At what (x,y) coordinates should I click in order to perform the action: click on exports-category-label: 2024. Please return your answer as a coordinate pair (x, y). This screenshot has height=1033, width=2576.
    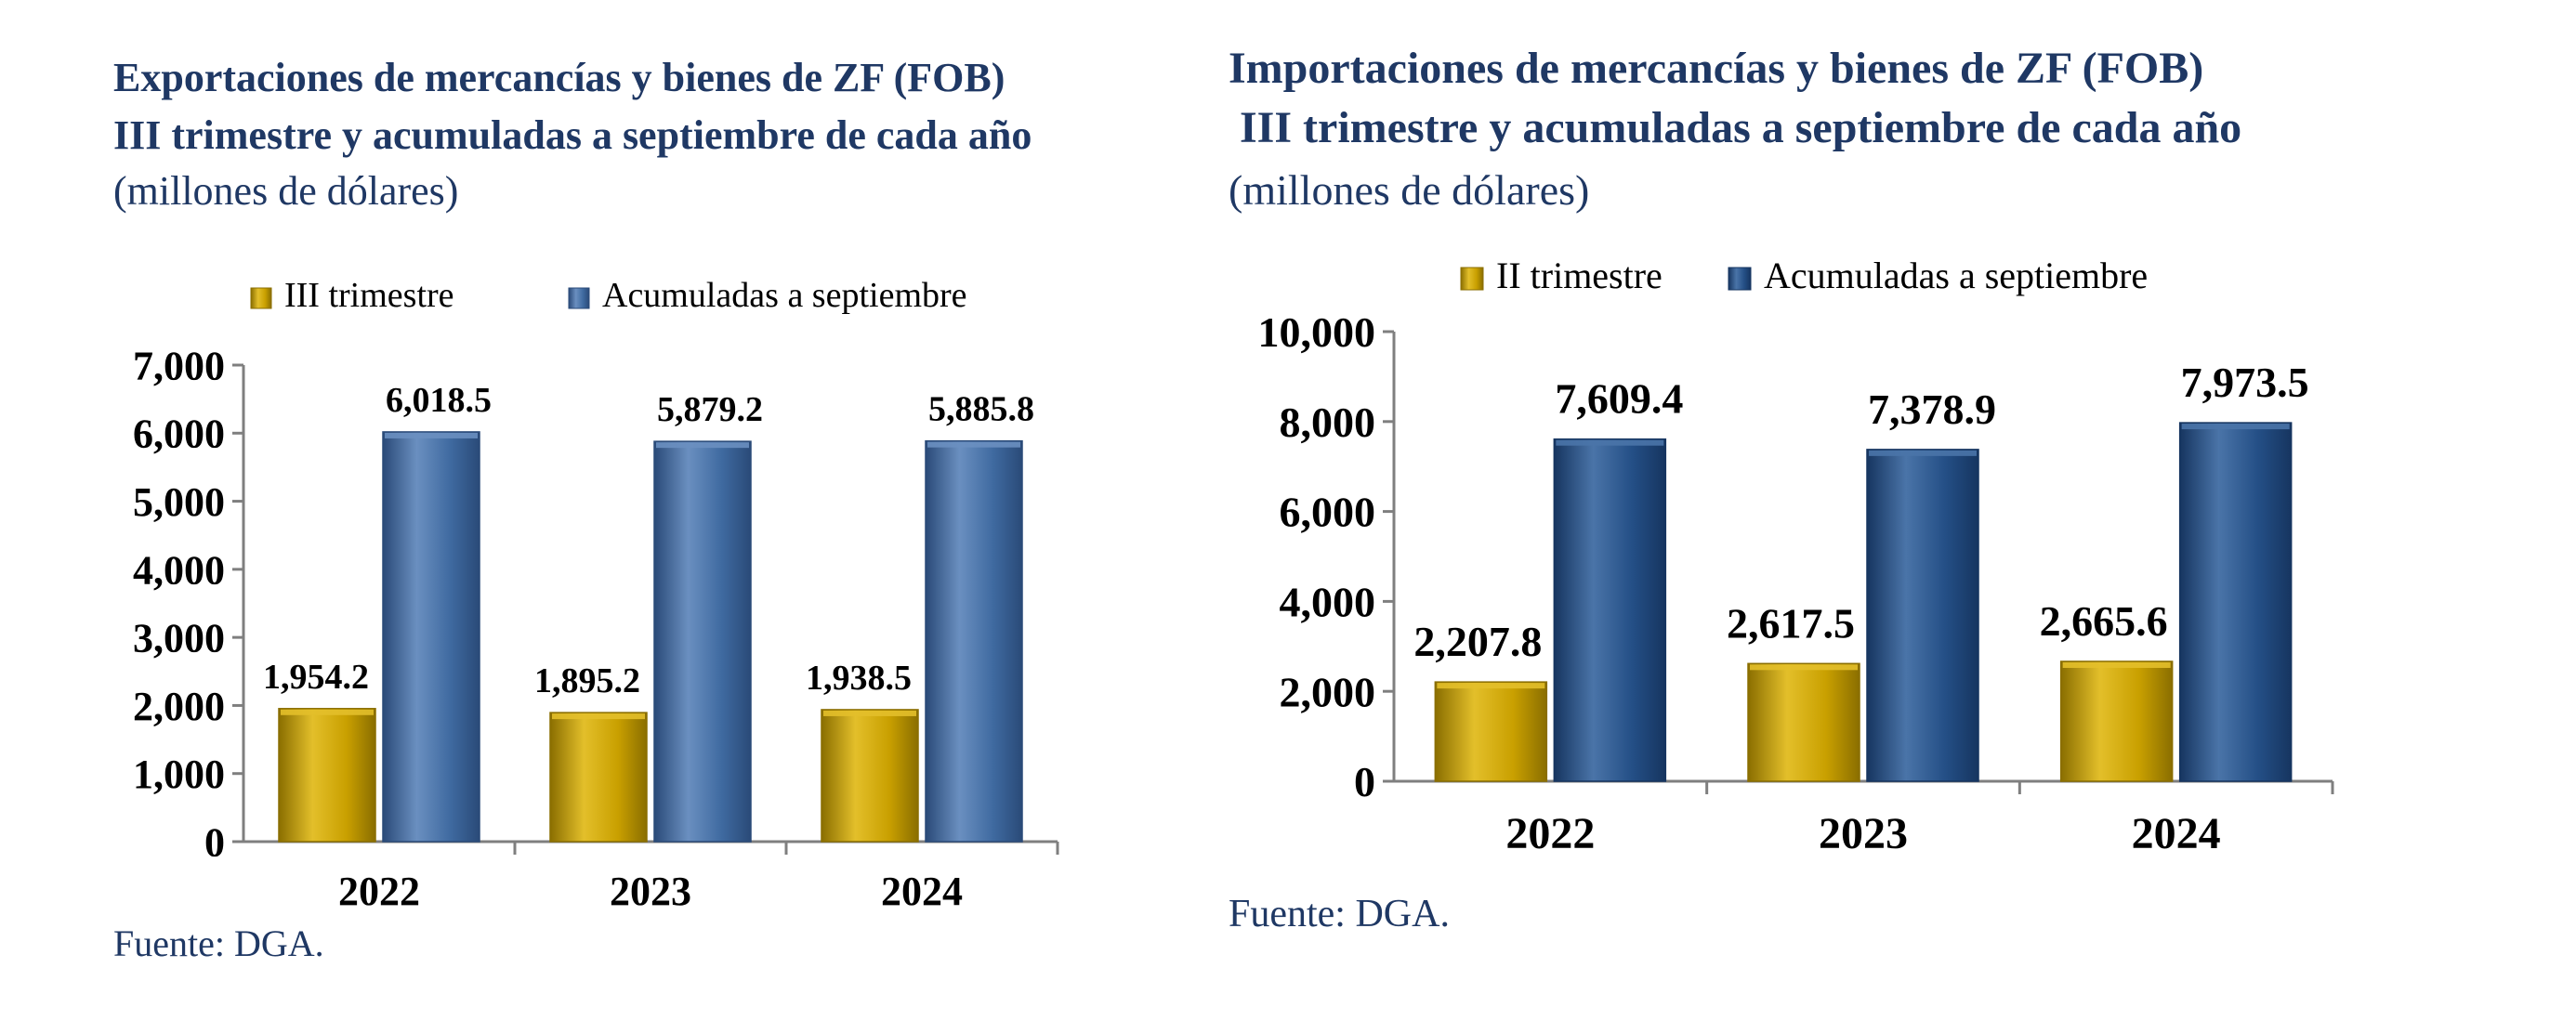
    Looking at the image, I should click on (922, 891).